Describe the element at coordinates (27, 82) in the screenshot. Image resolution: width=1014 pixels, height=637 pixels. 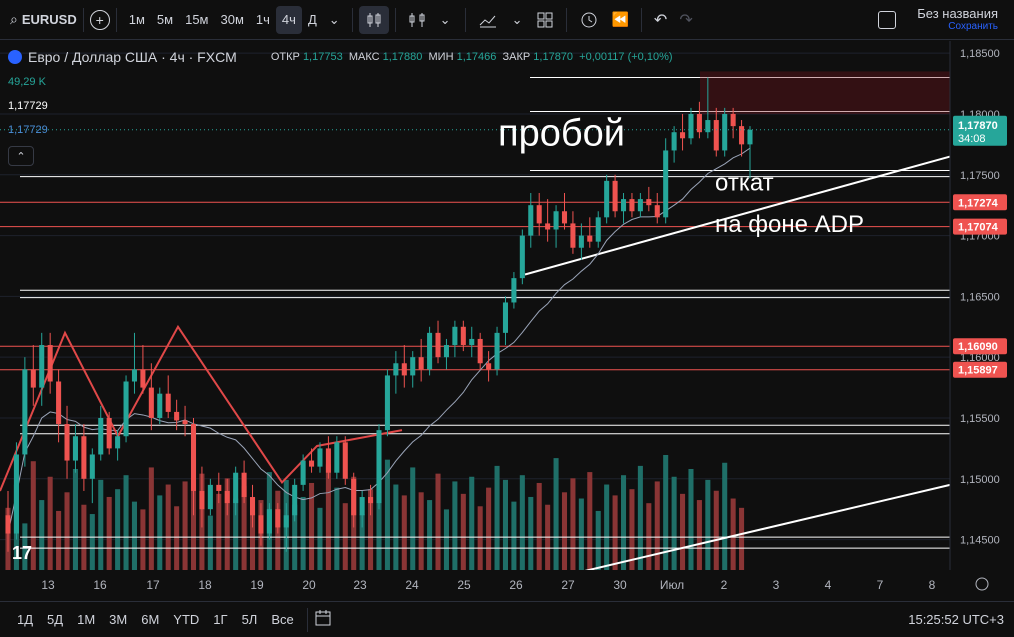
I see `volume-value: 49,29 K` at that location.